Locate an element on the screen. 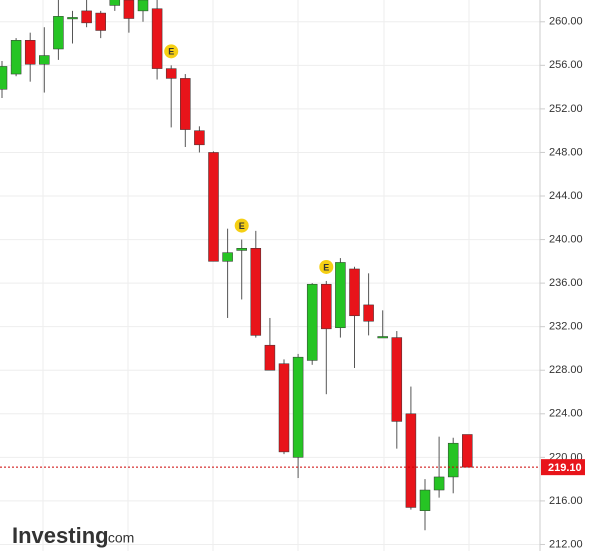 This screenshot has width=593, height=551. y-tick-label: 216.00 is located at coordinates (566, 501).